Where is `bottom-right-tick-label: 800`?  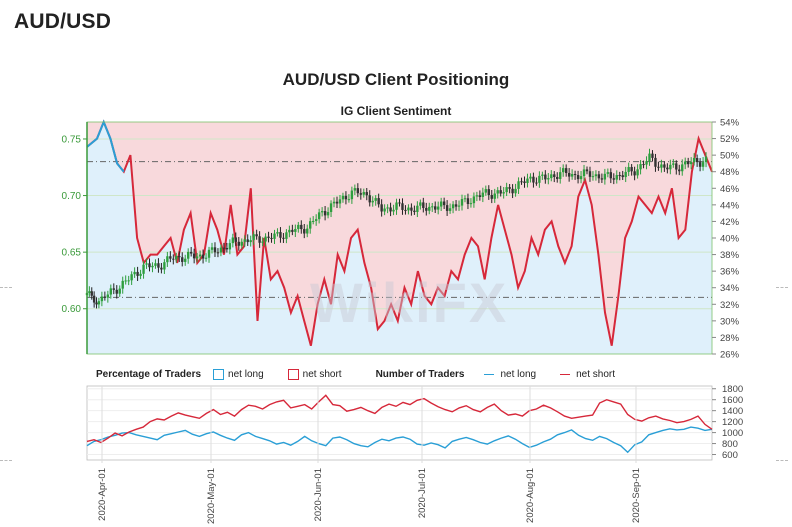
bottom-right-tick-label: 800 is located at coordinates (730, 444).